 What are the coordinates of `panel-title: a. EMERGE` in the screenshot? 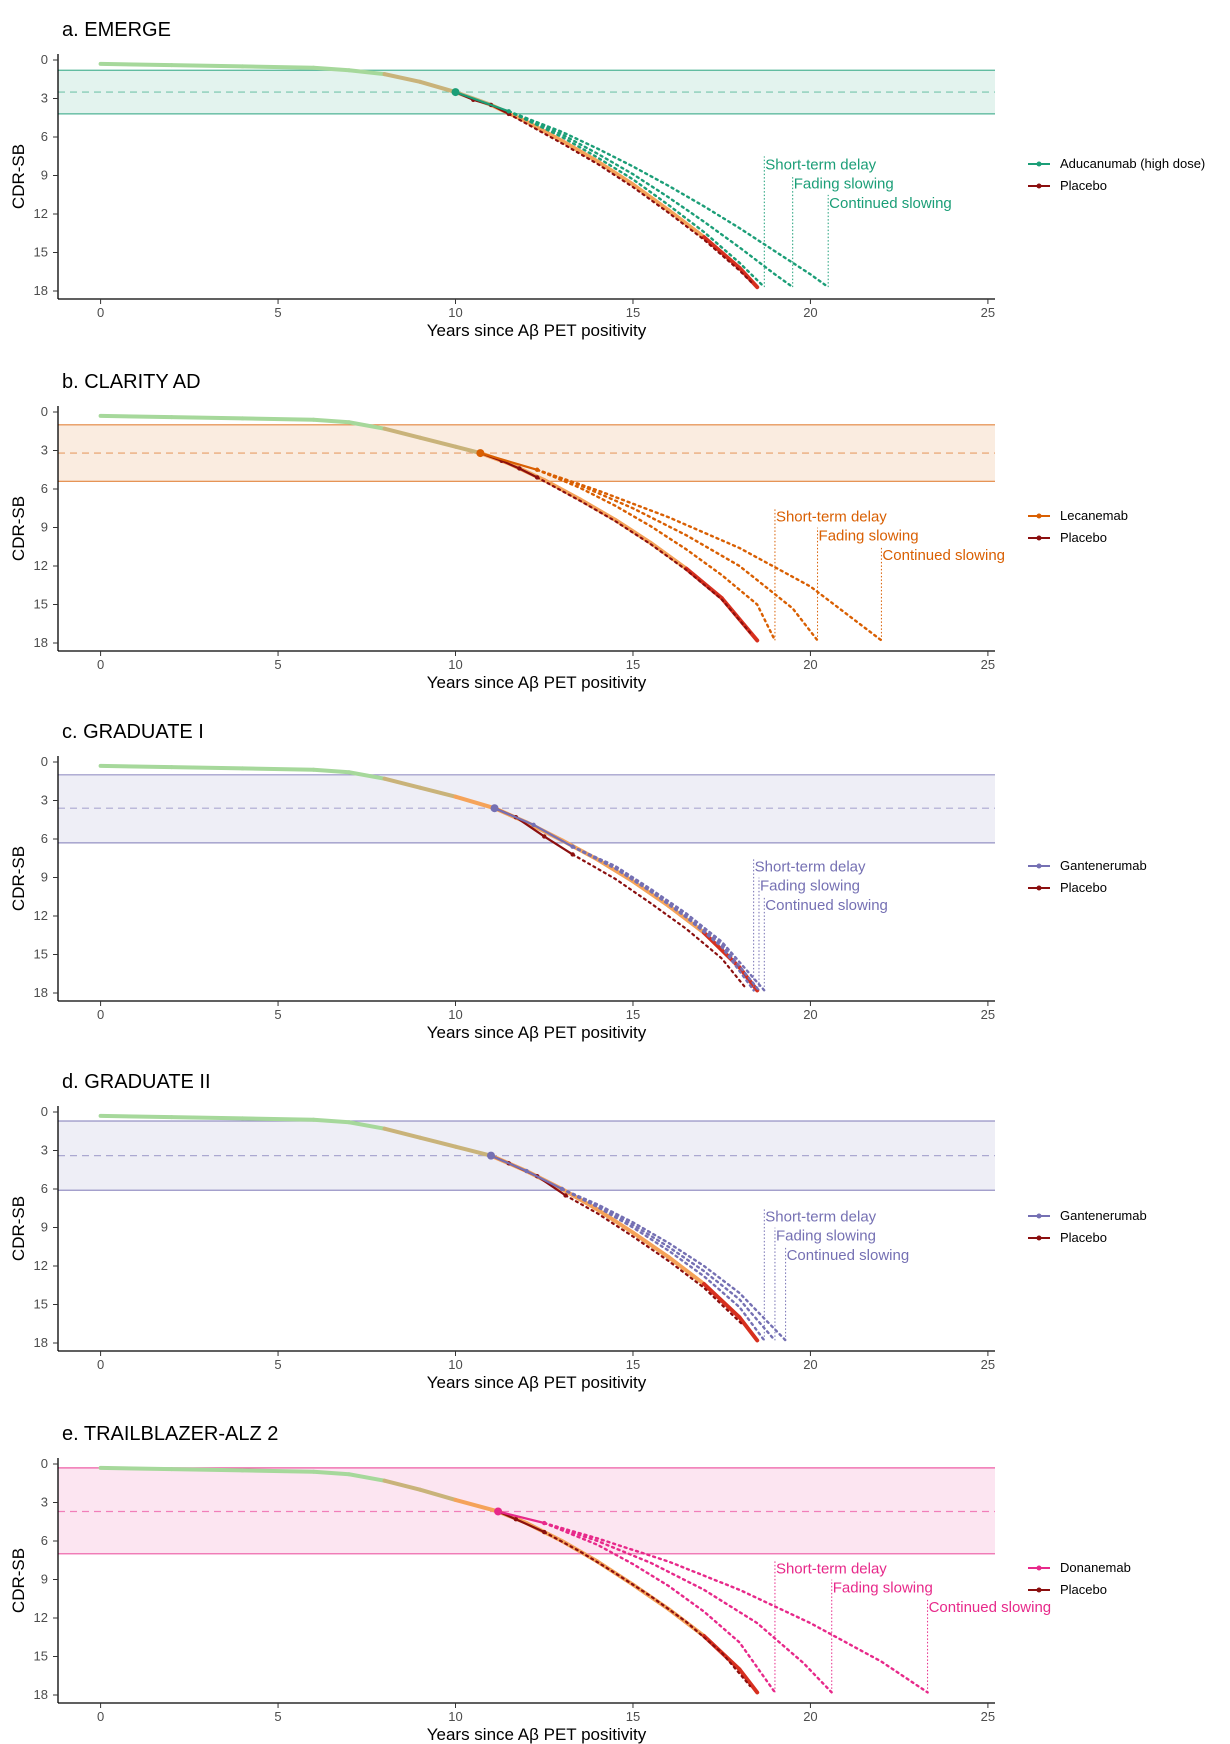 It's located at (116, 30).